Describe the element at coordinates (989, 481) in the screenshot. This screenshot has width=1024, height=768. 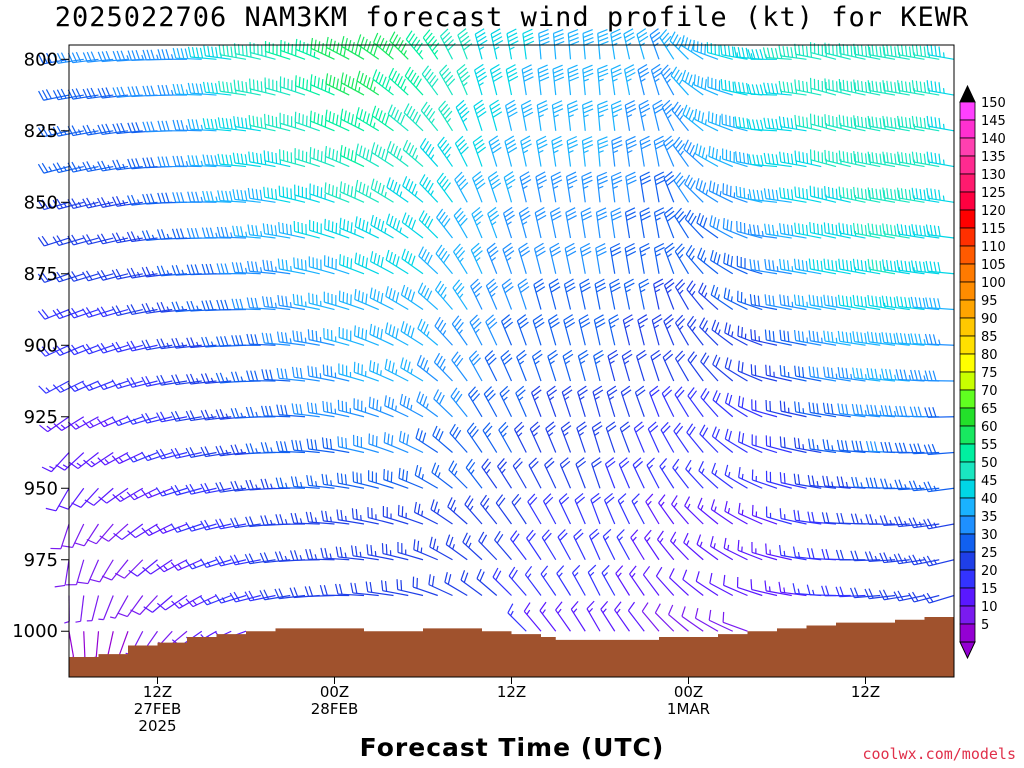
I see `colorbar-label: 45` at that location.